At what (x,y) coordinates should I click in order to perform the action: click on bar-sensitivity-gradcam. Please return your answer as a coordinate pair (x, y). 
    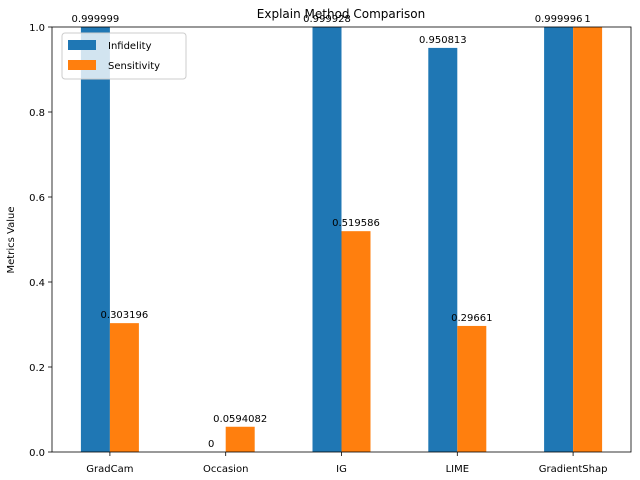
    Looking at the image, I should click on (124, 387).